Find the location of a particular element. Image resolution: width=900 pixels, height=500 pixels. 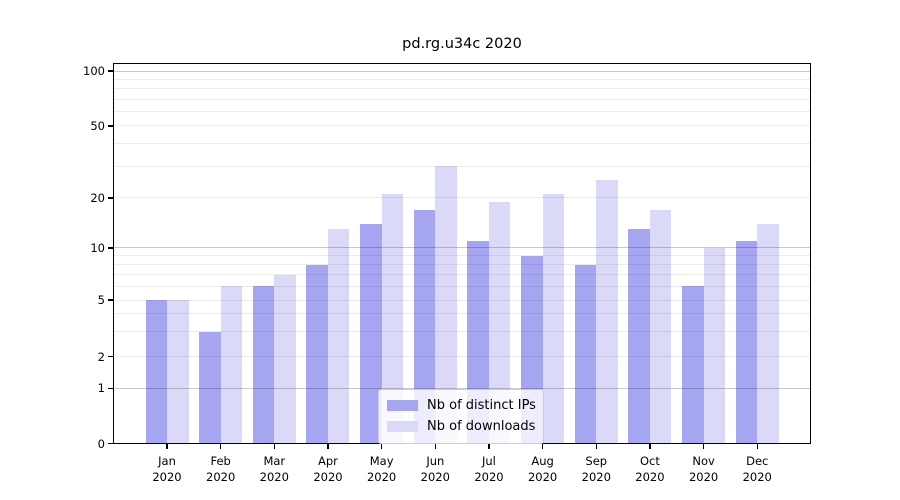

y-axis-tick-label: 10 is located at coordinates (97, 247).